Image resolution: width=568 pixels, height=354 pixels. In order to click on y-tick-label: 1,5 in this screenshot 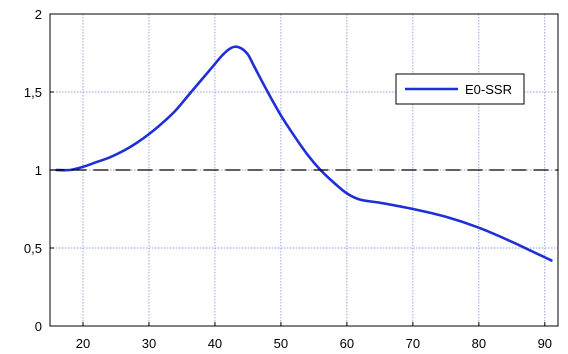, I will do `click(33, 92)`.